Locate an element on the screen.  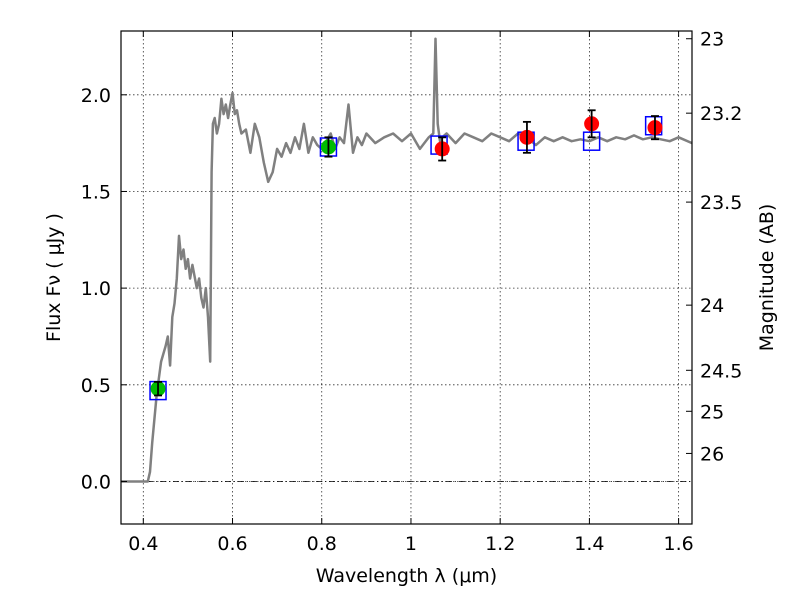
y-tick-label: 1.0 is located at coordinates (96, 289).